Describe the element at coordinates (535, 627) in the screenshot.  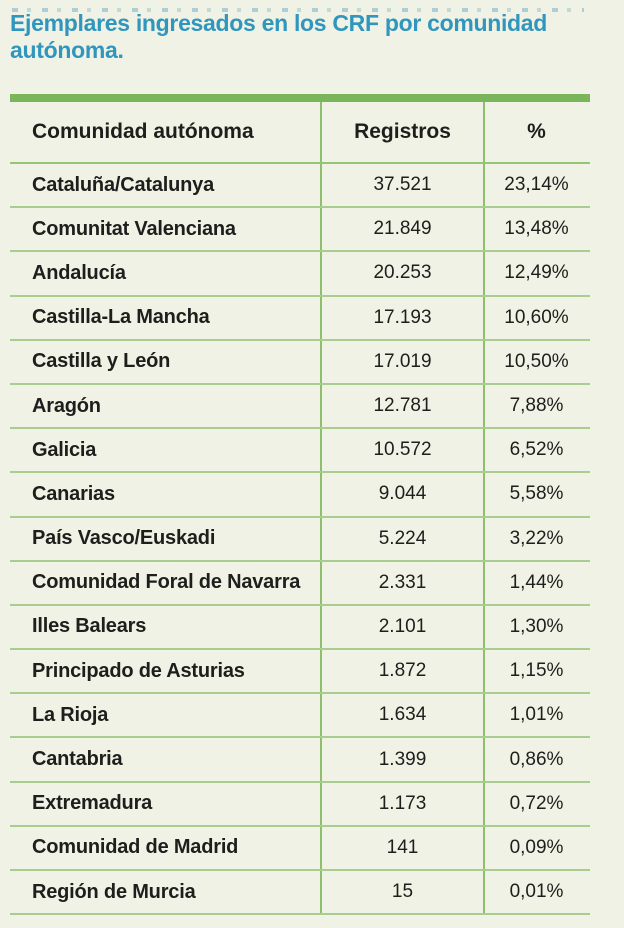
I see `cell-percent: 1,30%` at that location.